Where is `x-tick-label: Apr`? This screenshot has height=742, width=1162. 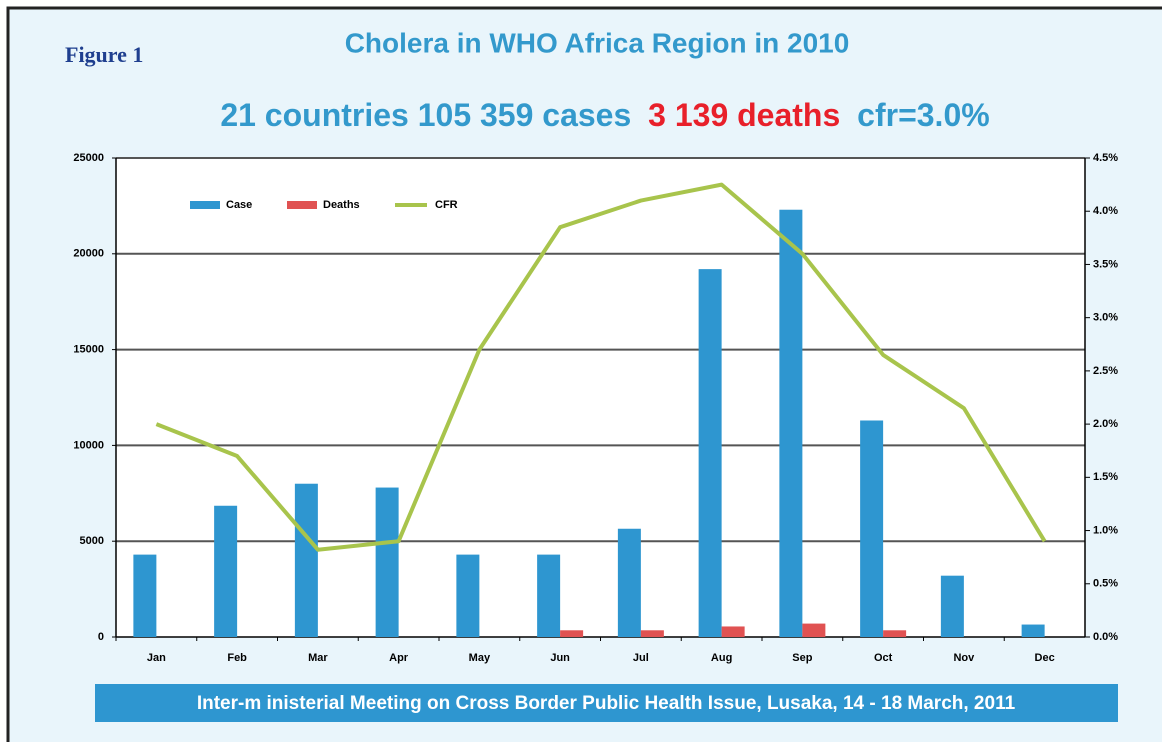 x-tick-label: Apr is located at coordinates (399, 658).